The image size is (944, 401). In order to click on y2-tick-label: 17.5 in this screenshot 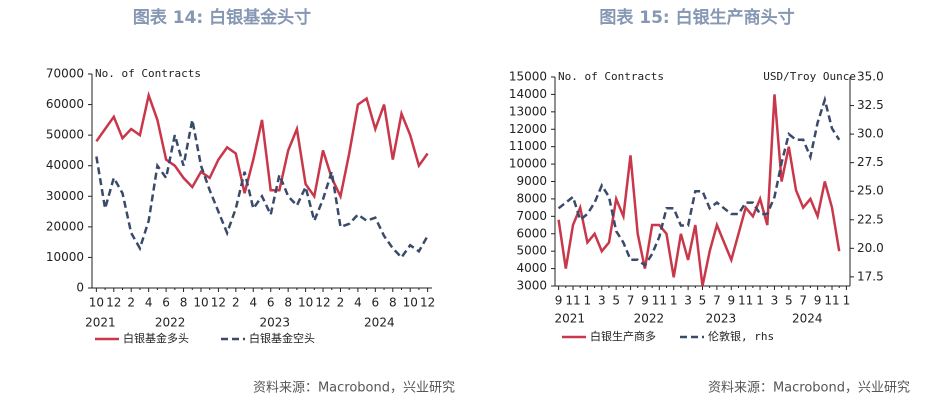, I will do `click(870, 276)`.